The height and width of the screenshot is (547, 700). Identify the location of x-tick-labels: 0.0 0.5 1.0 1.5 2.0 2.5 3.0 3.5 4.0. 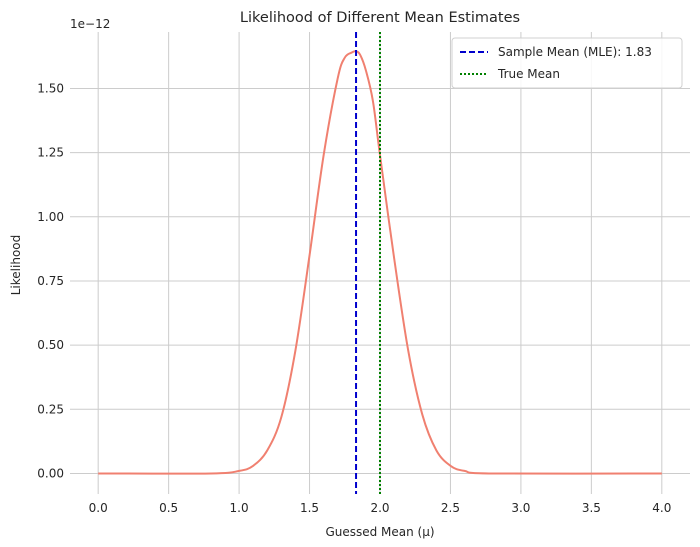
(380, 508).